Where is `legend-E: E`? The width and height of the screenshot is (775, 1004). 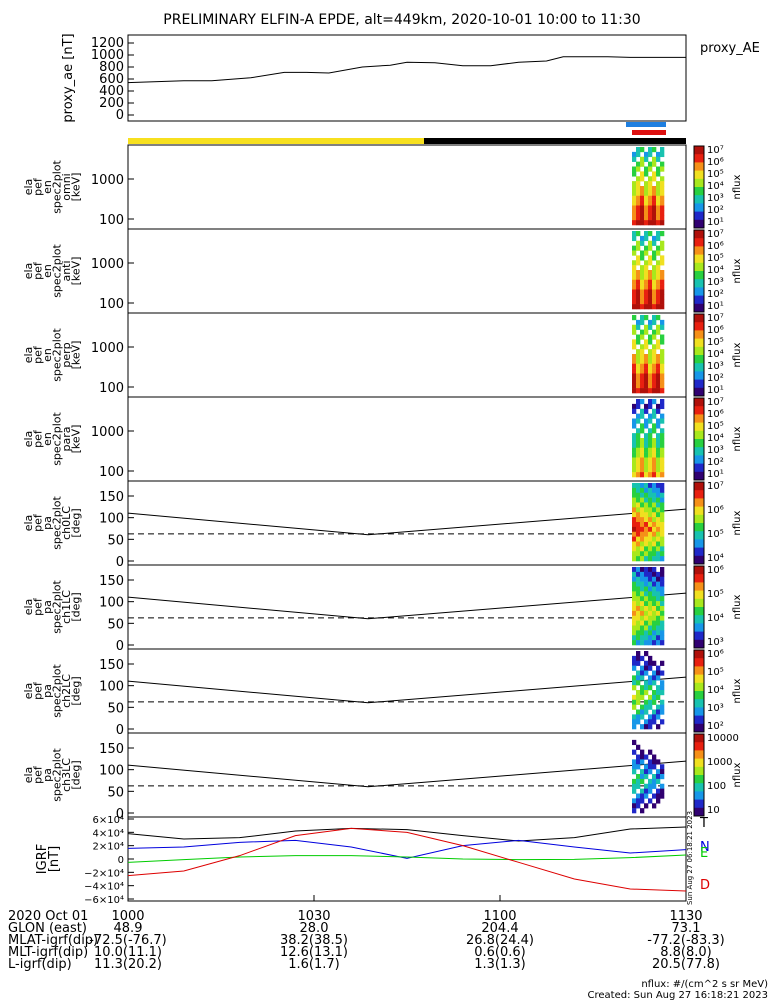 legend-E: E is located at coordinates (704, 853).